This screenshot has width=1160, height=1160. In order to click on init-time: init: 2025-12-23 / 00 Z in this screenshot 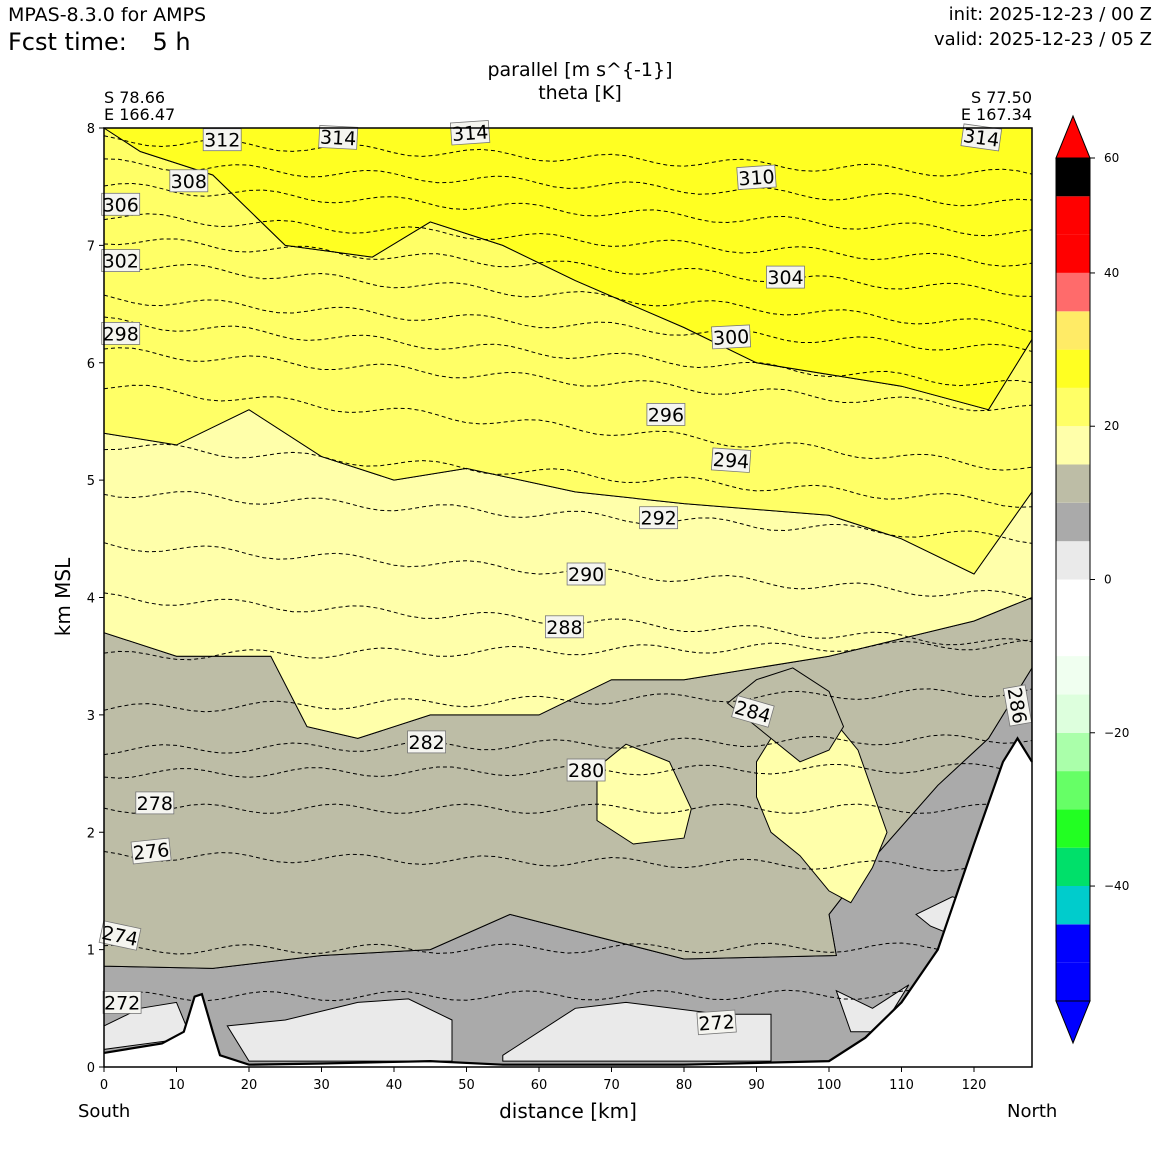, I will do `click(1050, 14)`.